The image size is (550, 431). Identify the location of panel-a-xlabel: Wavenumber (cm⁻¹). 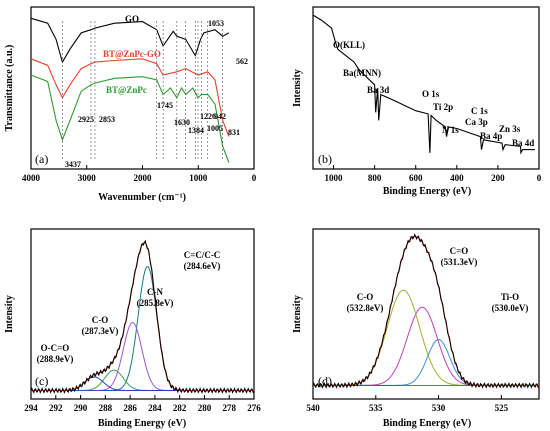
(142, 197).